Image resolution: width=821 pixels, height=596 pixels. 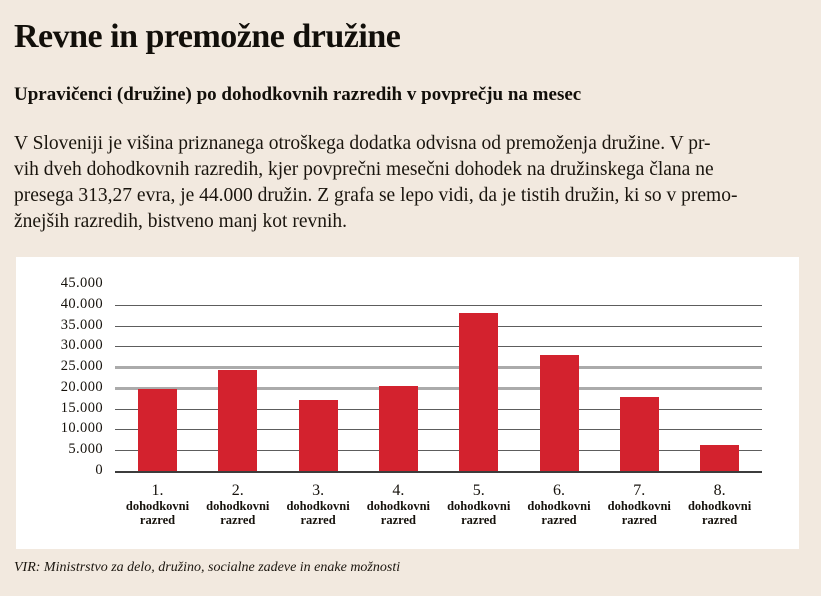 What do you see at coordinates (318, 490) in the screenshot?
I see `x-axis-category-number: 3.` at bounding box center [318, 490].